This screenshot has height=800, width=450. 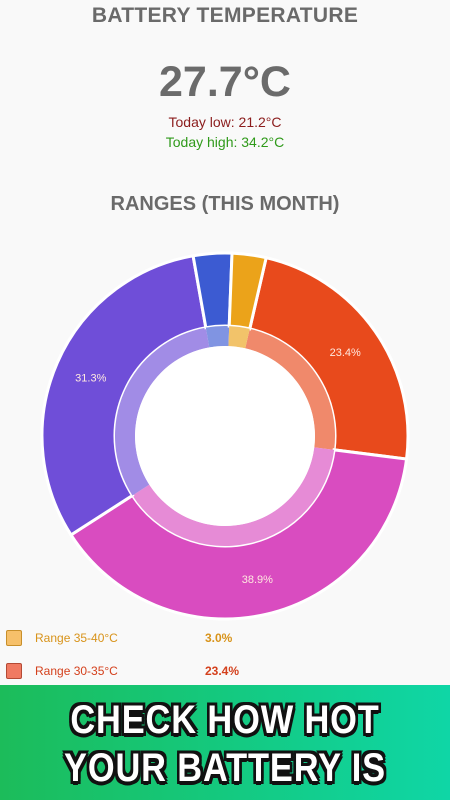 I want to click on legend-item-30-35: Range 30-35°C 23.4%, so click(x=226, y=672).